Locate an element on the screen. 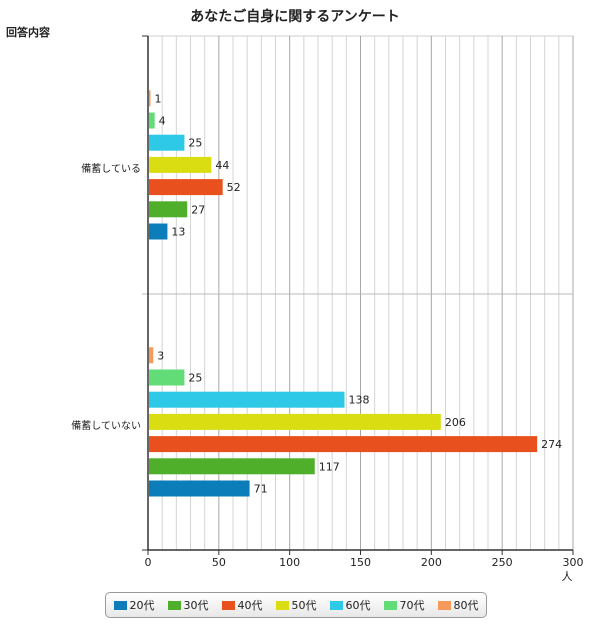 The width and height of the screenshot is (590, 628). legend-label: 70代 is located at coordinates (412, 605).